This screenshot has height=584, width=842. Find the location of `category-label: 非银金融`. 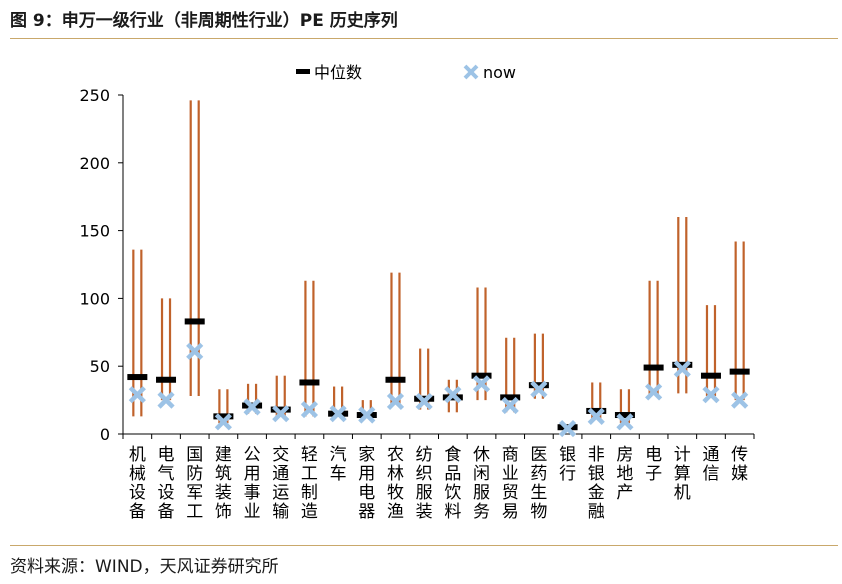

category-label: 非银金融 is located at coordinates (596, 483).